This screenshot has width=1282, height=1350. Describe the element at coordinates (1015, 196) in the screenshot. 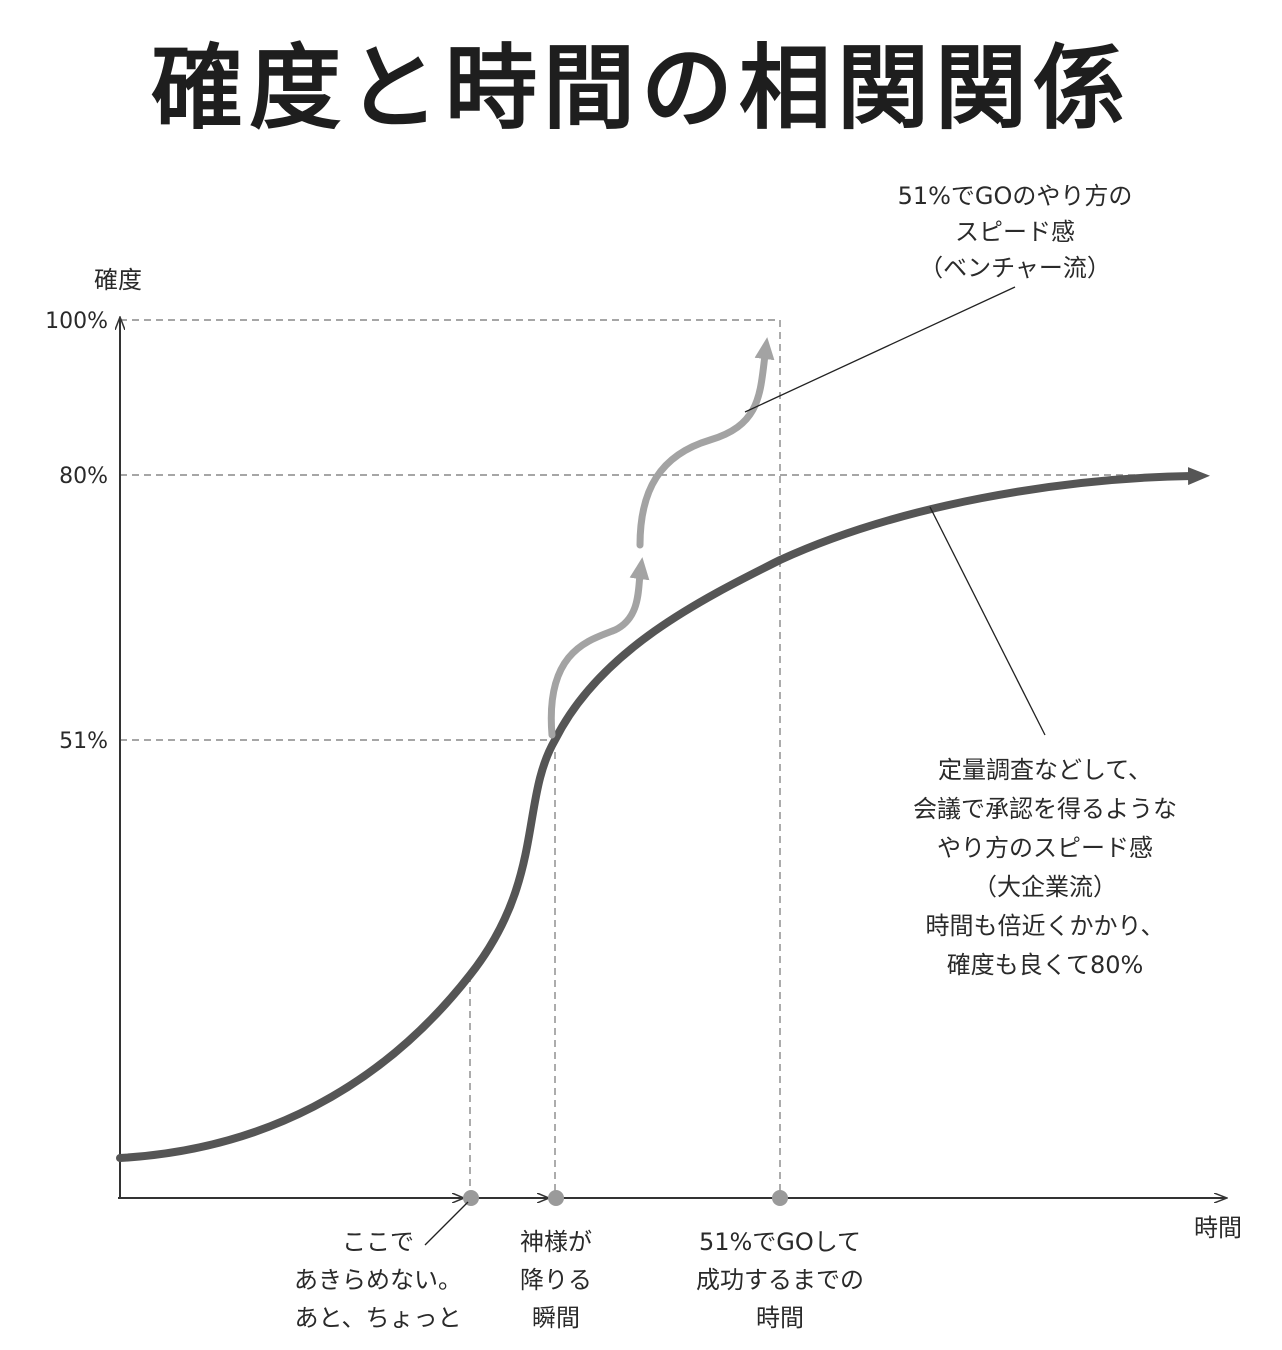

I see `svg-text: 51%でGOのやり方の` at that location.